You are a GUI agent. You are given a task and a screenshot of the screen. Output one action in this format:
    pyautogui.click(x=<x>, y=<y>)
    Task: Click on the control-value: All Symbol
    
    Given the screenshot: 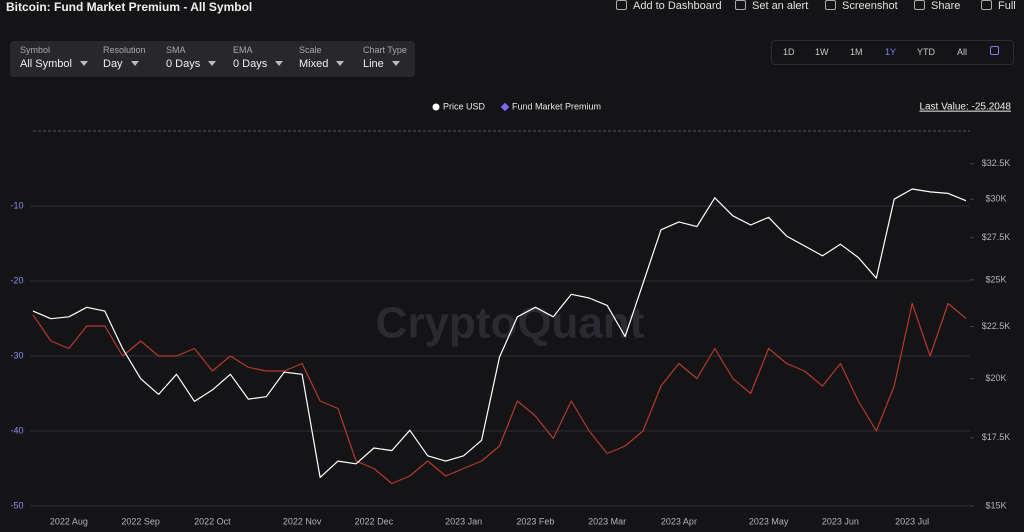 What is the action you would take?
    pyautogui.click(x=54, y=64)
    